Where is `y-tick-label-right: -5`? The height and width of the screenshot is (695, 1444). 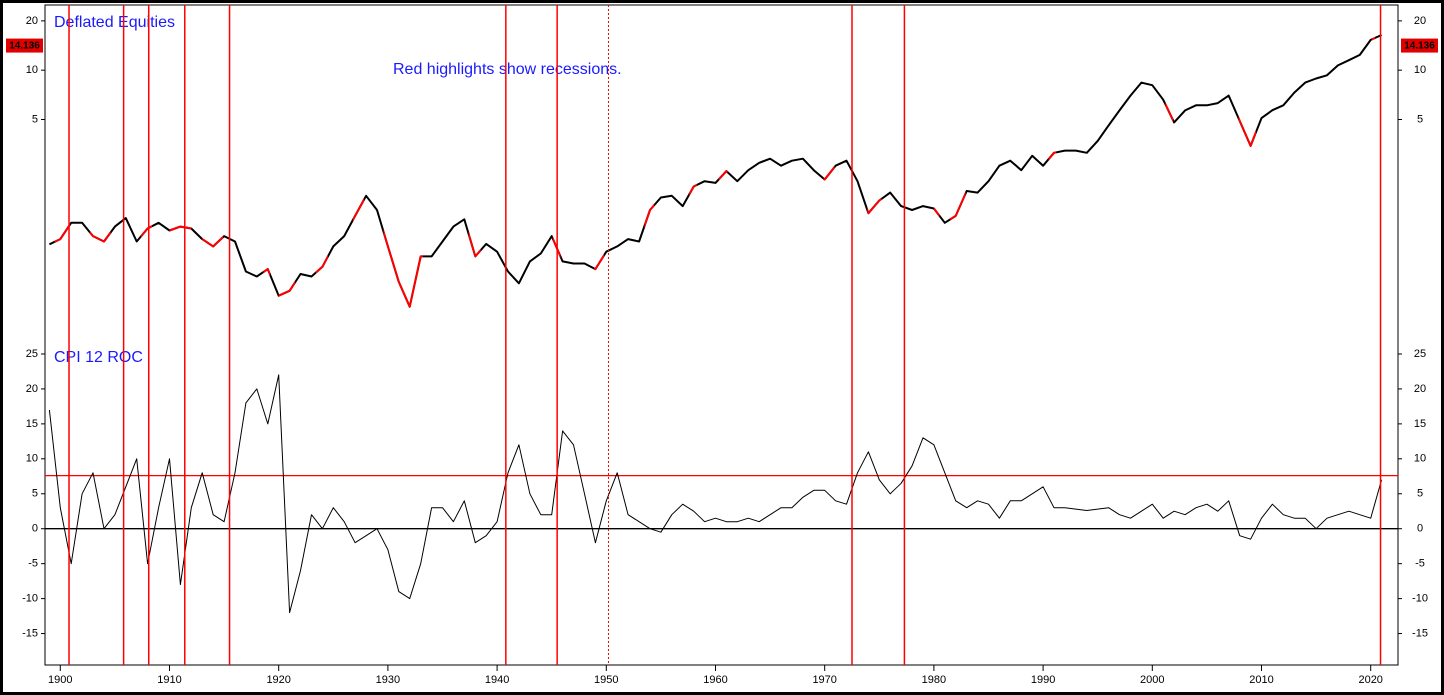 y-tick-label-right: -5 is located at coordinates (1420, 564).